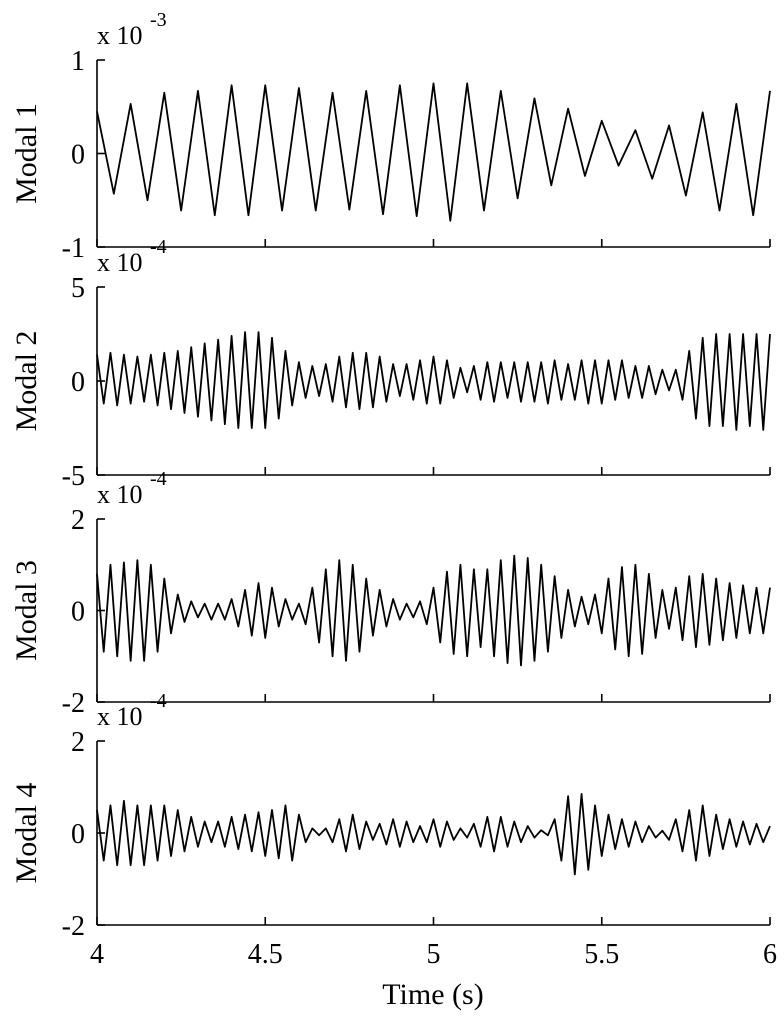 Image resolution: width=784 pixels, height=1024 pixels. I want to click on y-tick-label: -5, so click(73, 476).